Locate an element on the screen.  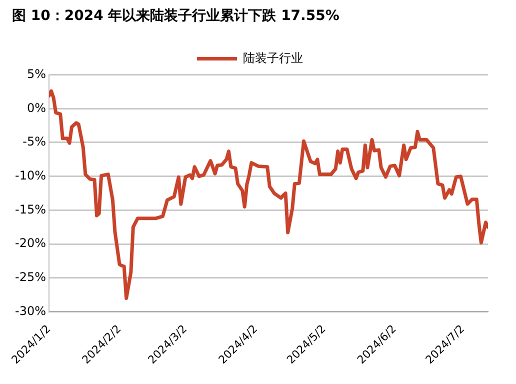
y-tick-label: -15% is located at coordinates (30, 209).